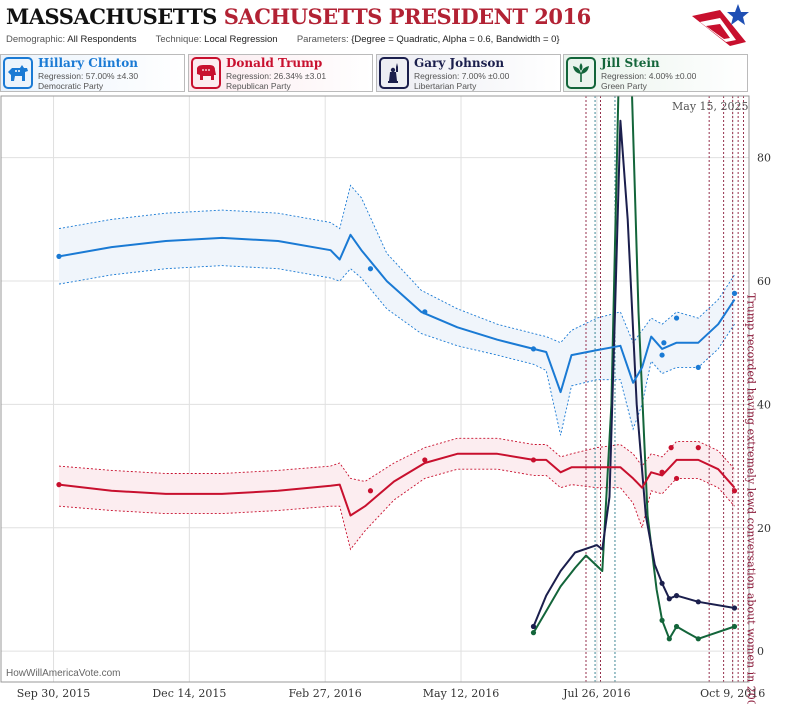 The height and width of the screenshot is (704, 789). What do you see at coordinates (459, 63) in the screenshot?
I see `candidate-name: Gary Johnson` at bounding box center [459, 63].